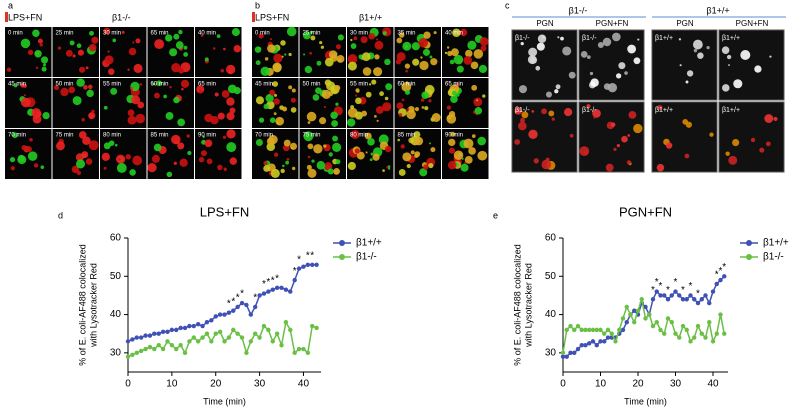  Describe the element at coordinates (312, 34) in the screenshot. I see `time-label: 25 min` at that location.